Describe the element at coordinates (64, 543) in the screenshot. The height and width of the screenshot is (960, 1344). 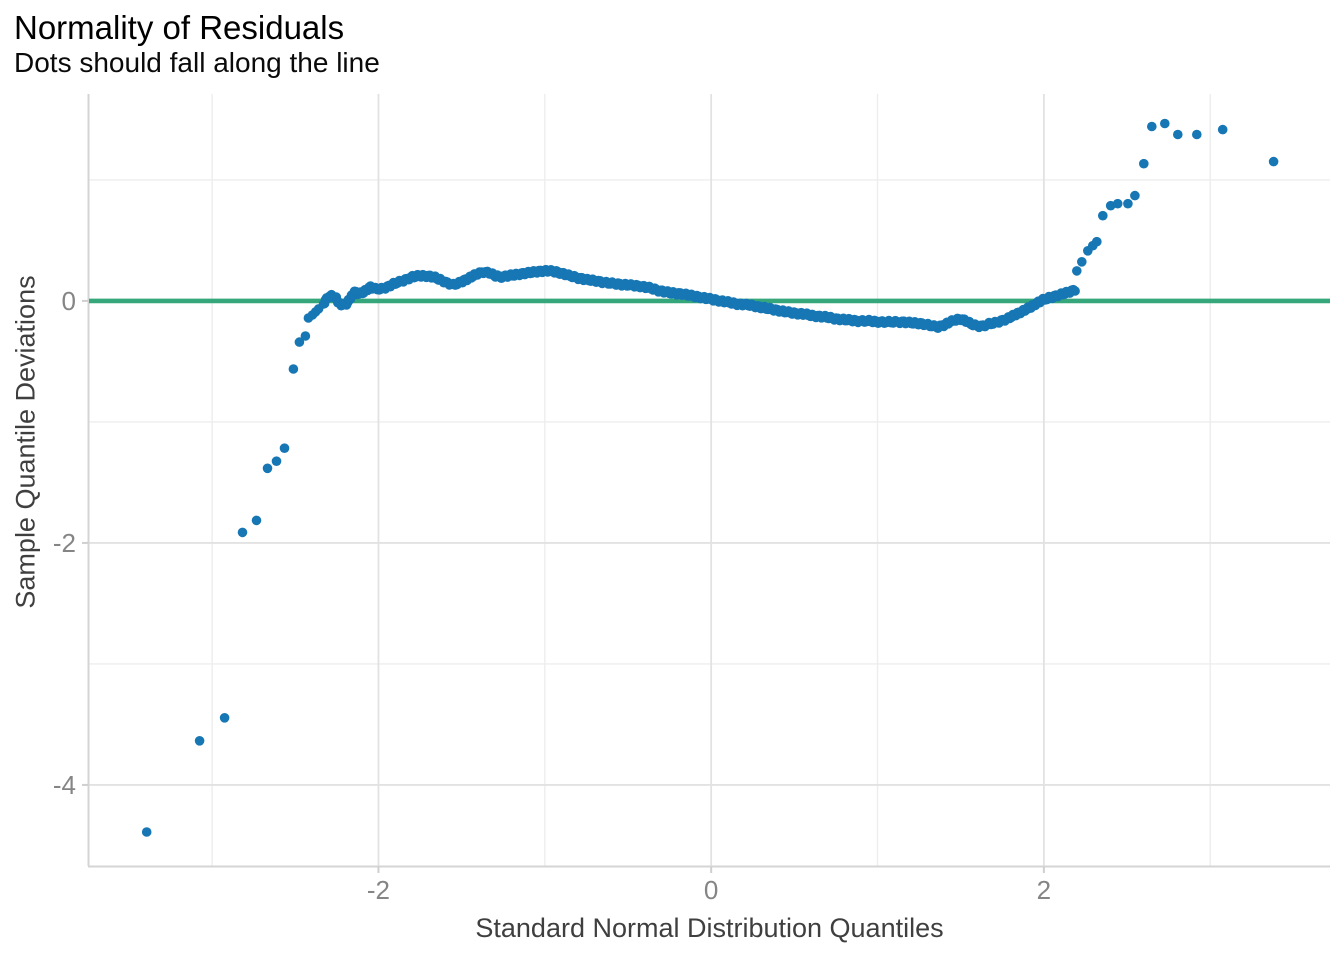
I see `y-tick-label: -2` at that location.